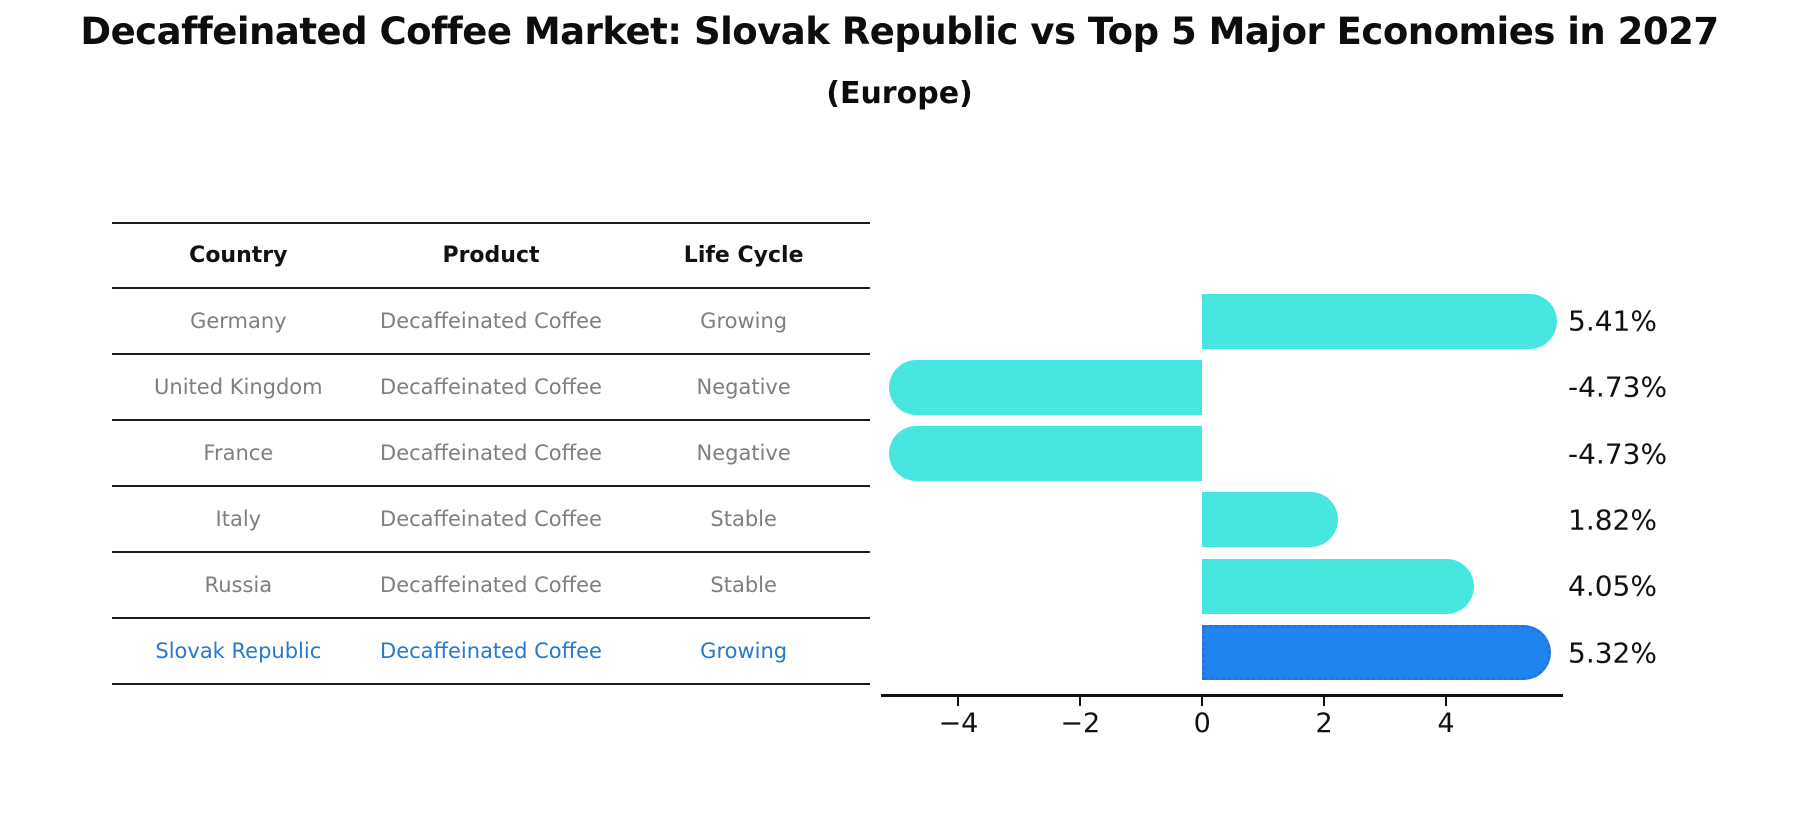 This screenshot has height=823, width=1799. Describe the element at coordinates (1612, 586) in the screenshot. I see `bar-value-label: 4.05%` at that location.